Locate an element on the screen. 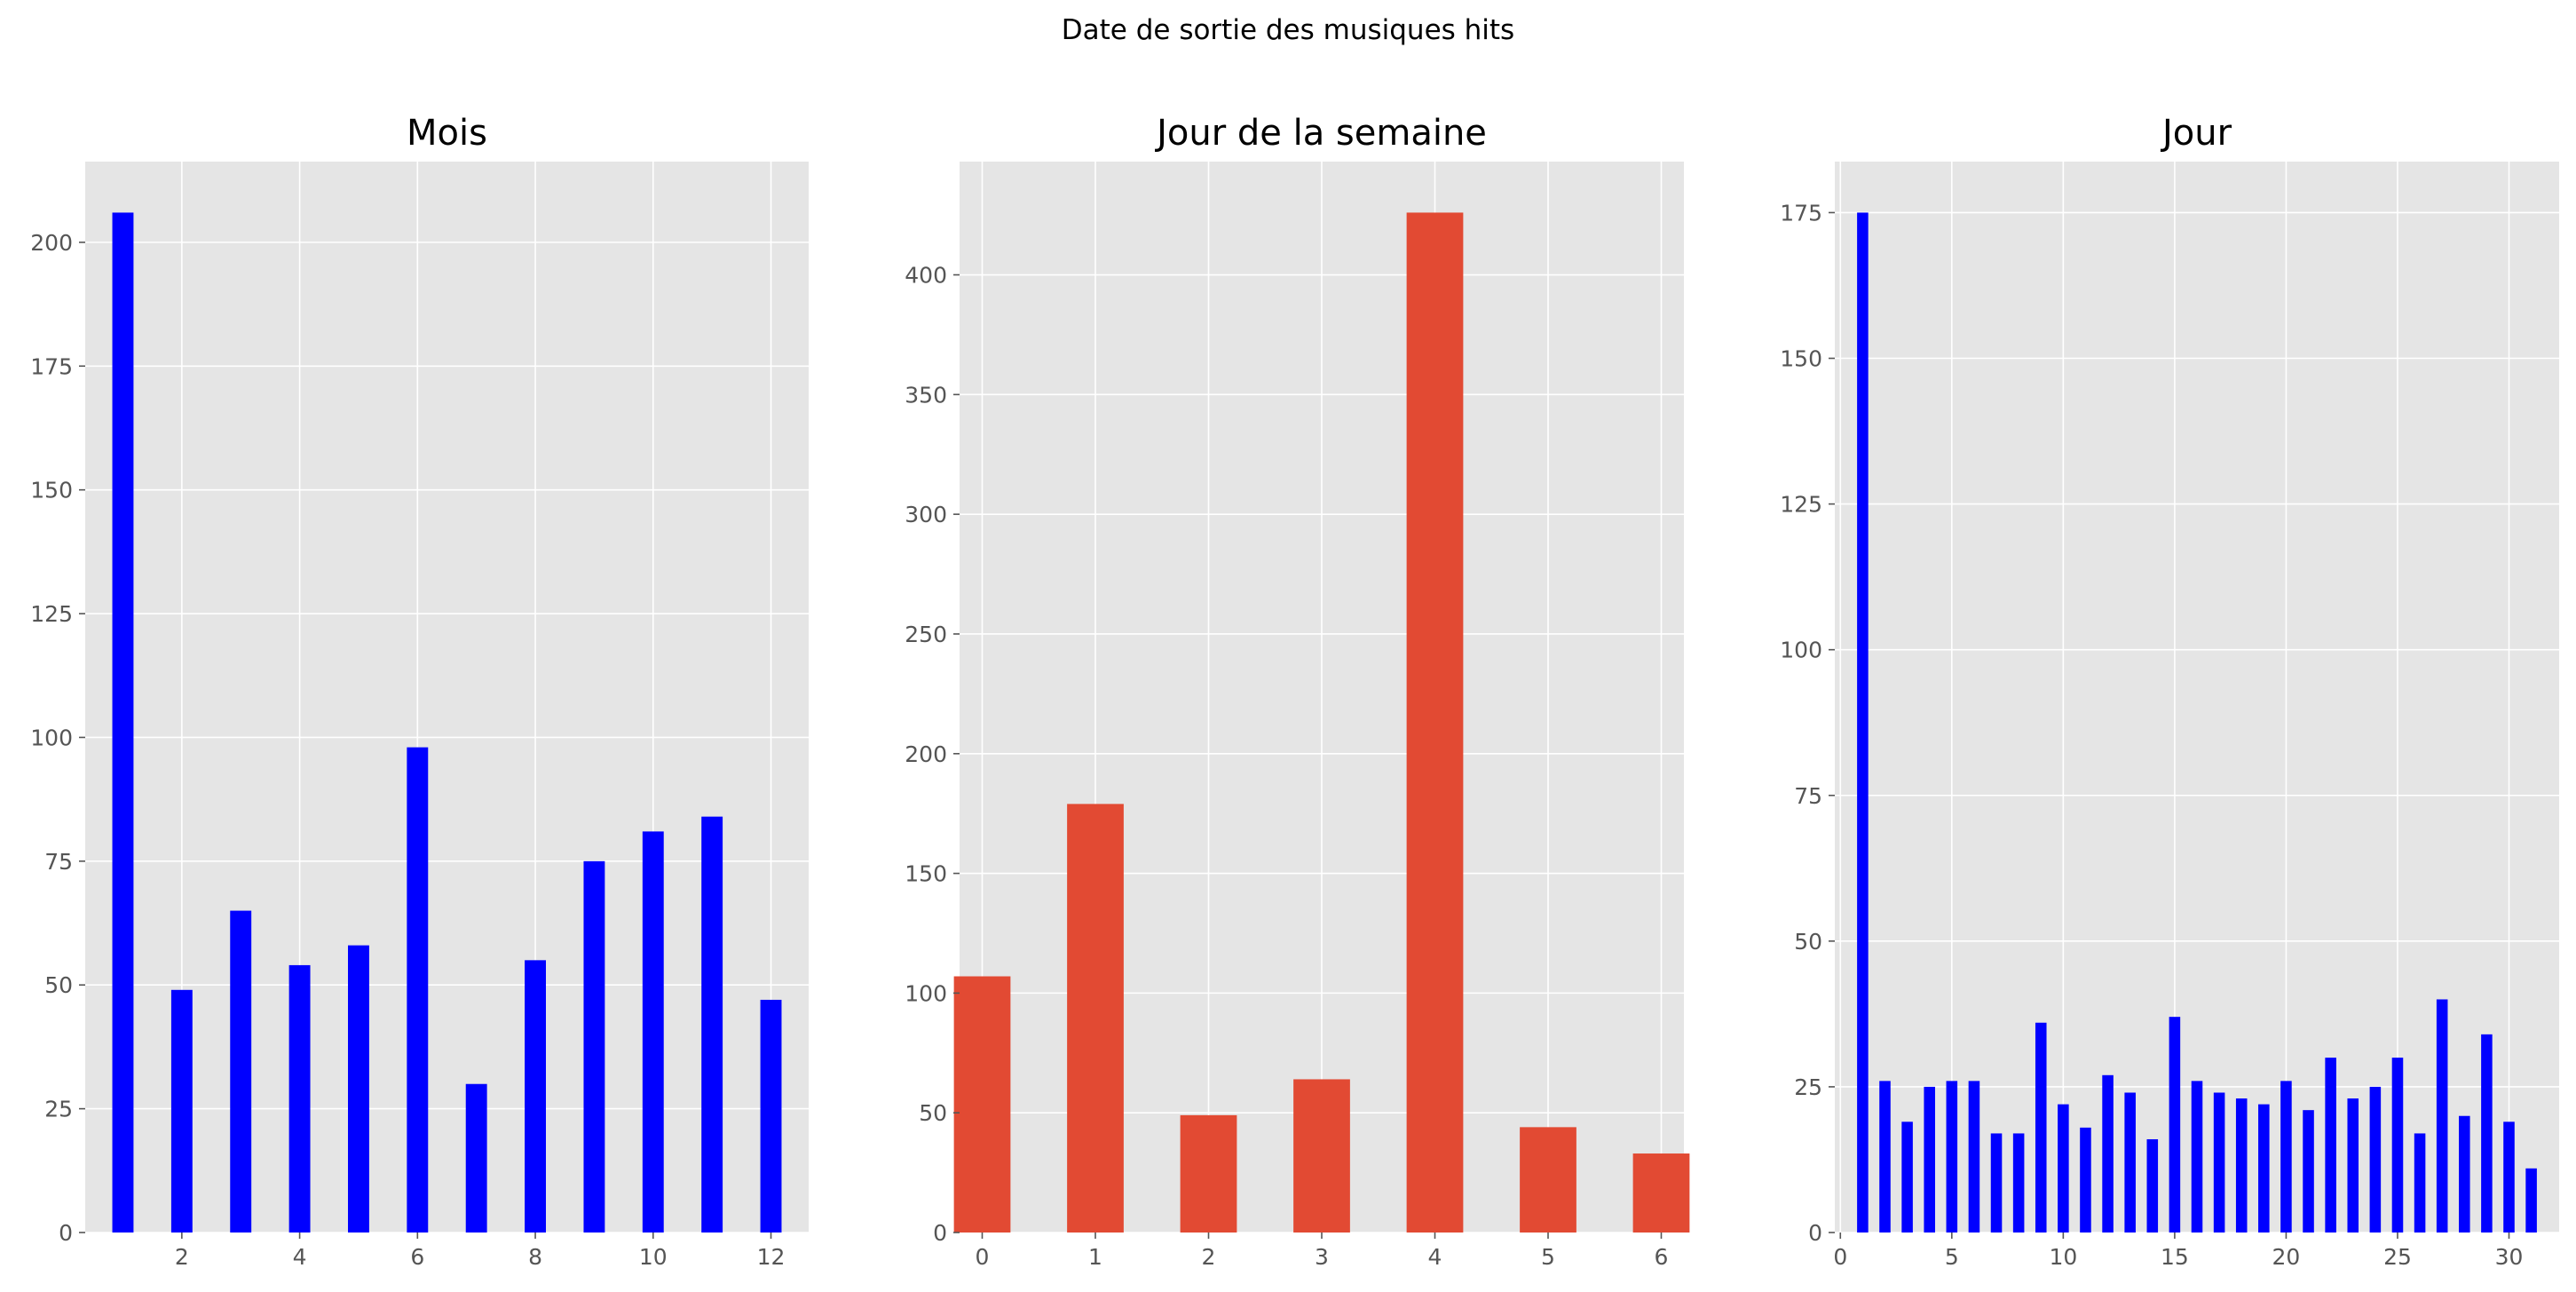 This screenshot has width=2576, height=1292. x-tick-label: 12 is located at coordinates (771, 1257).